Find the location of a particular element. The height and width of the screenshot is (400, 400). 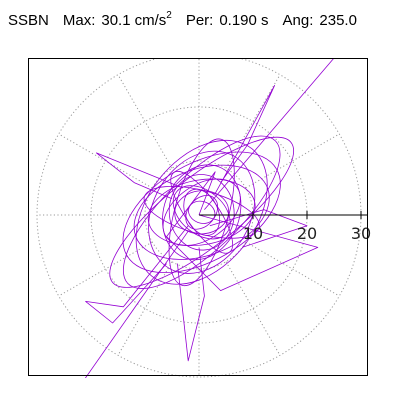

max-label: Max: is located at coordinates (79, 20).